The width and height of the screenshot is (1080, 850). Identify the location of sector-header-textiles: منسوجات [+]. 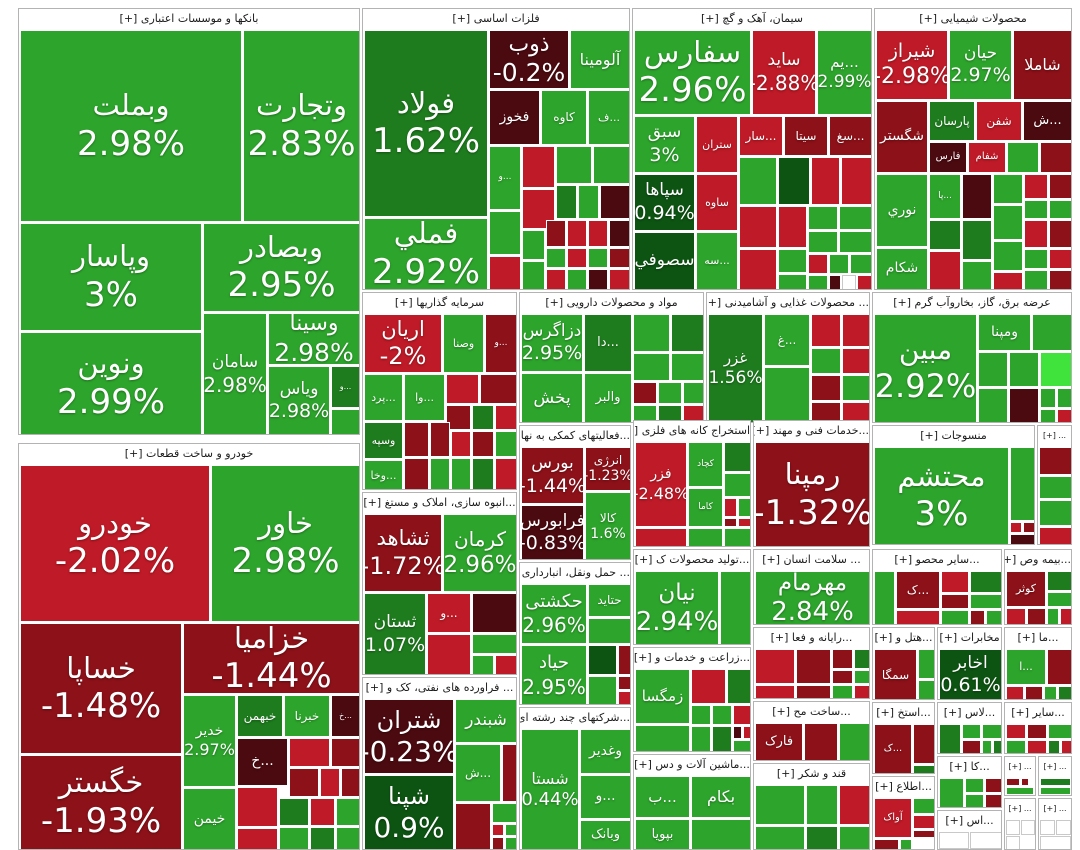
(953, 436).